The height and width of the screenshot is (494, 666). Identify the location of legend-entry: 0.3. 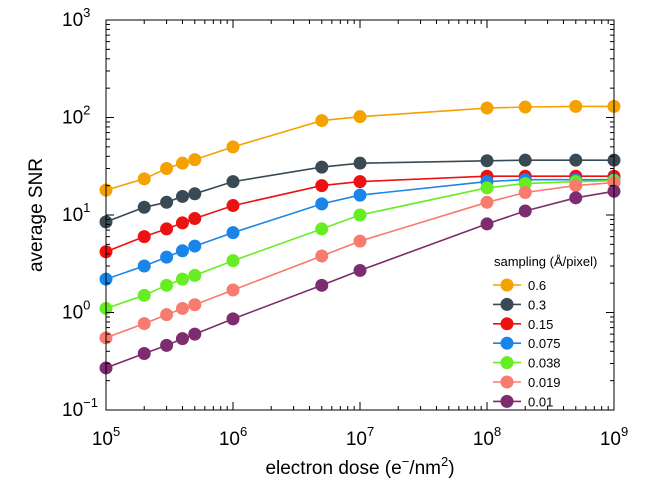
(519, 304).